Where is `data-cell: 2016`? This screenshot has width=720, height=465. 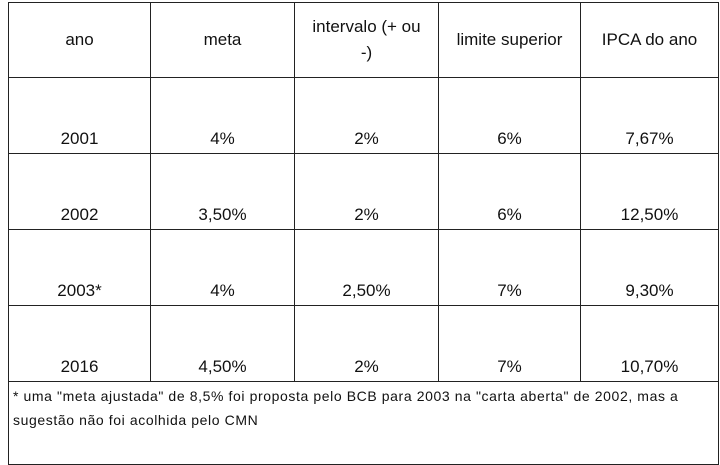
data-cell: 2016 is located at coordinates (79, 343).